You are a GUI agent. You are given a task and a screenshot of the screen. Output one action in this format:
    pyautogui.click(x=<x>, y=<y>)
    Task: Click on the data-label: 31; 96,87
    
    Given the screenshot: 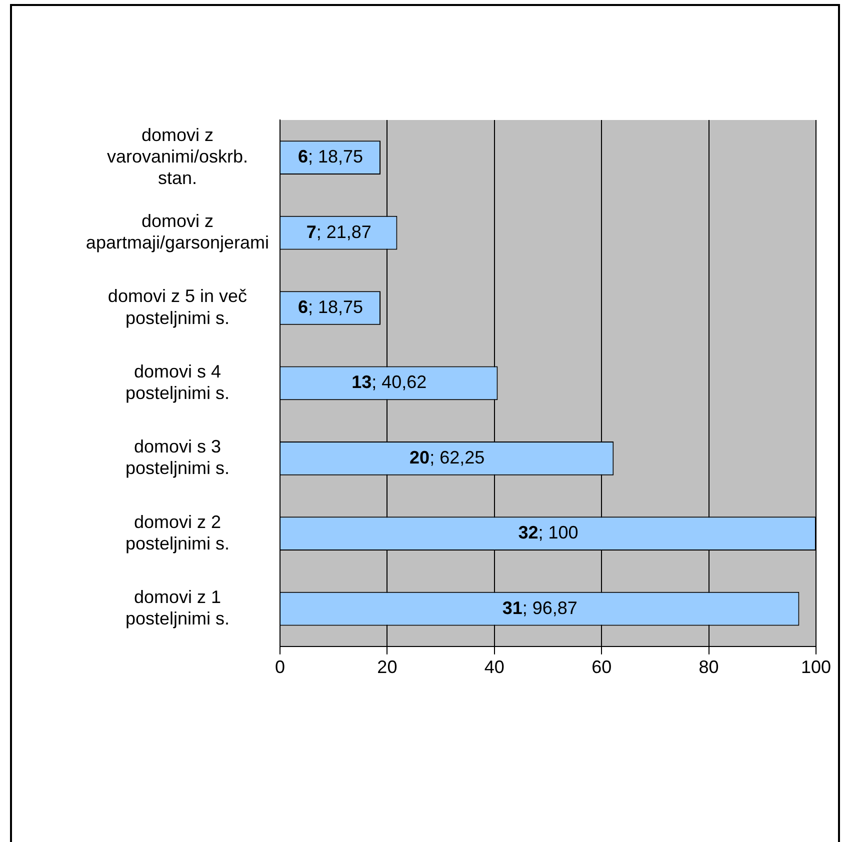 What is the action you would take?
    pyautogui.click(x=540, y=608)
    